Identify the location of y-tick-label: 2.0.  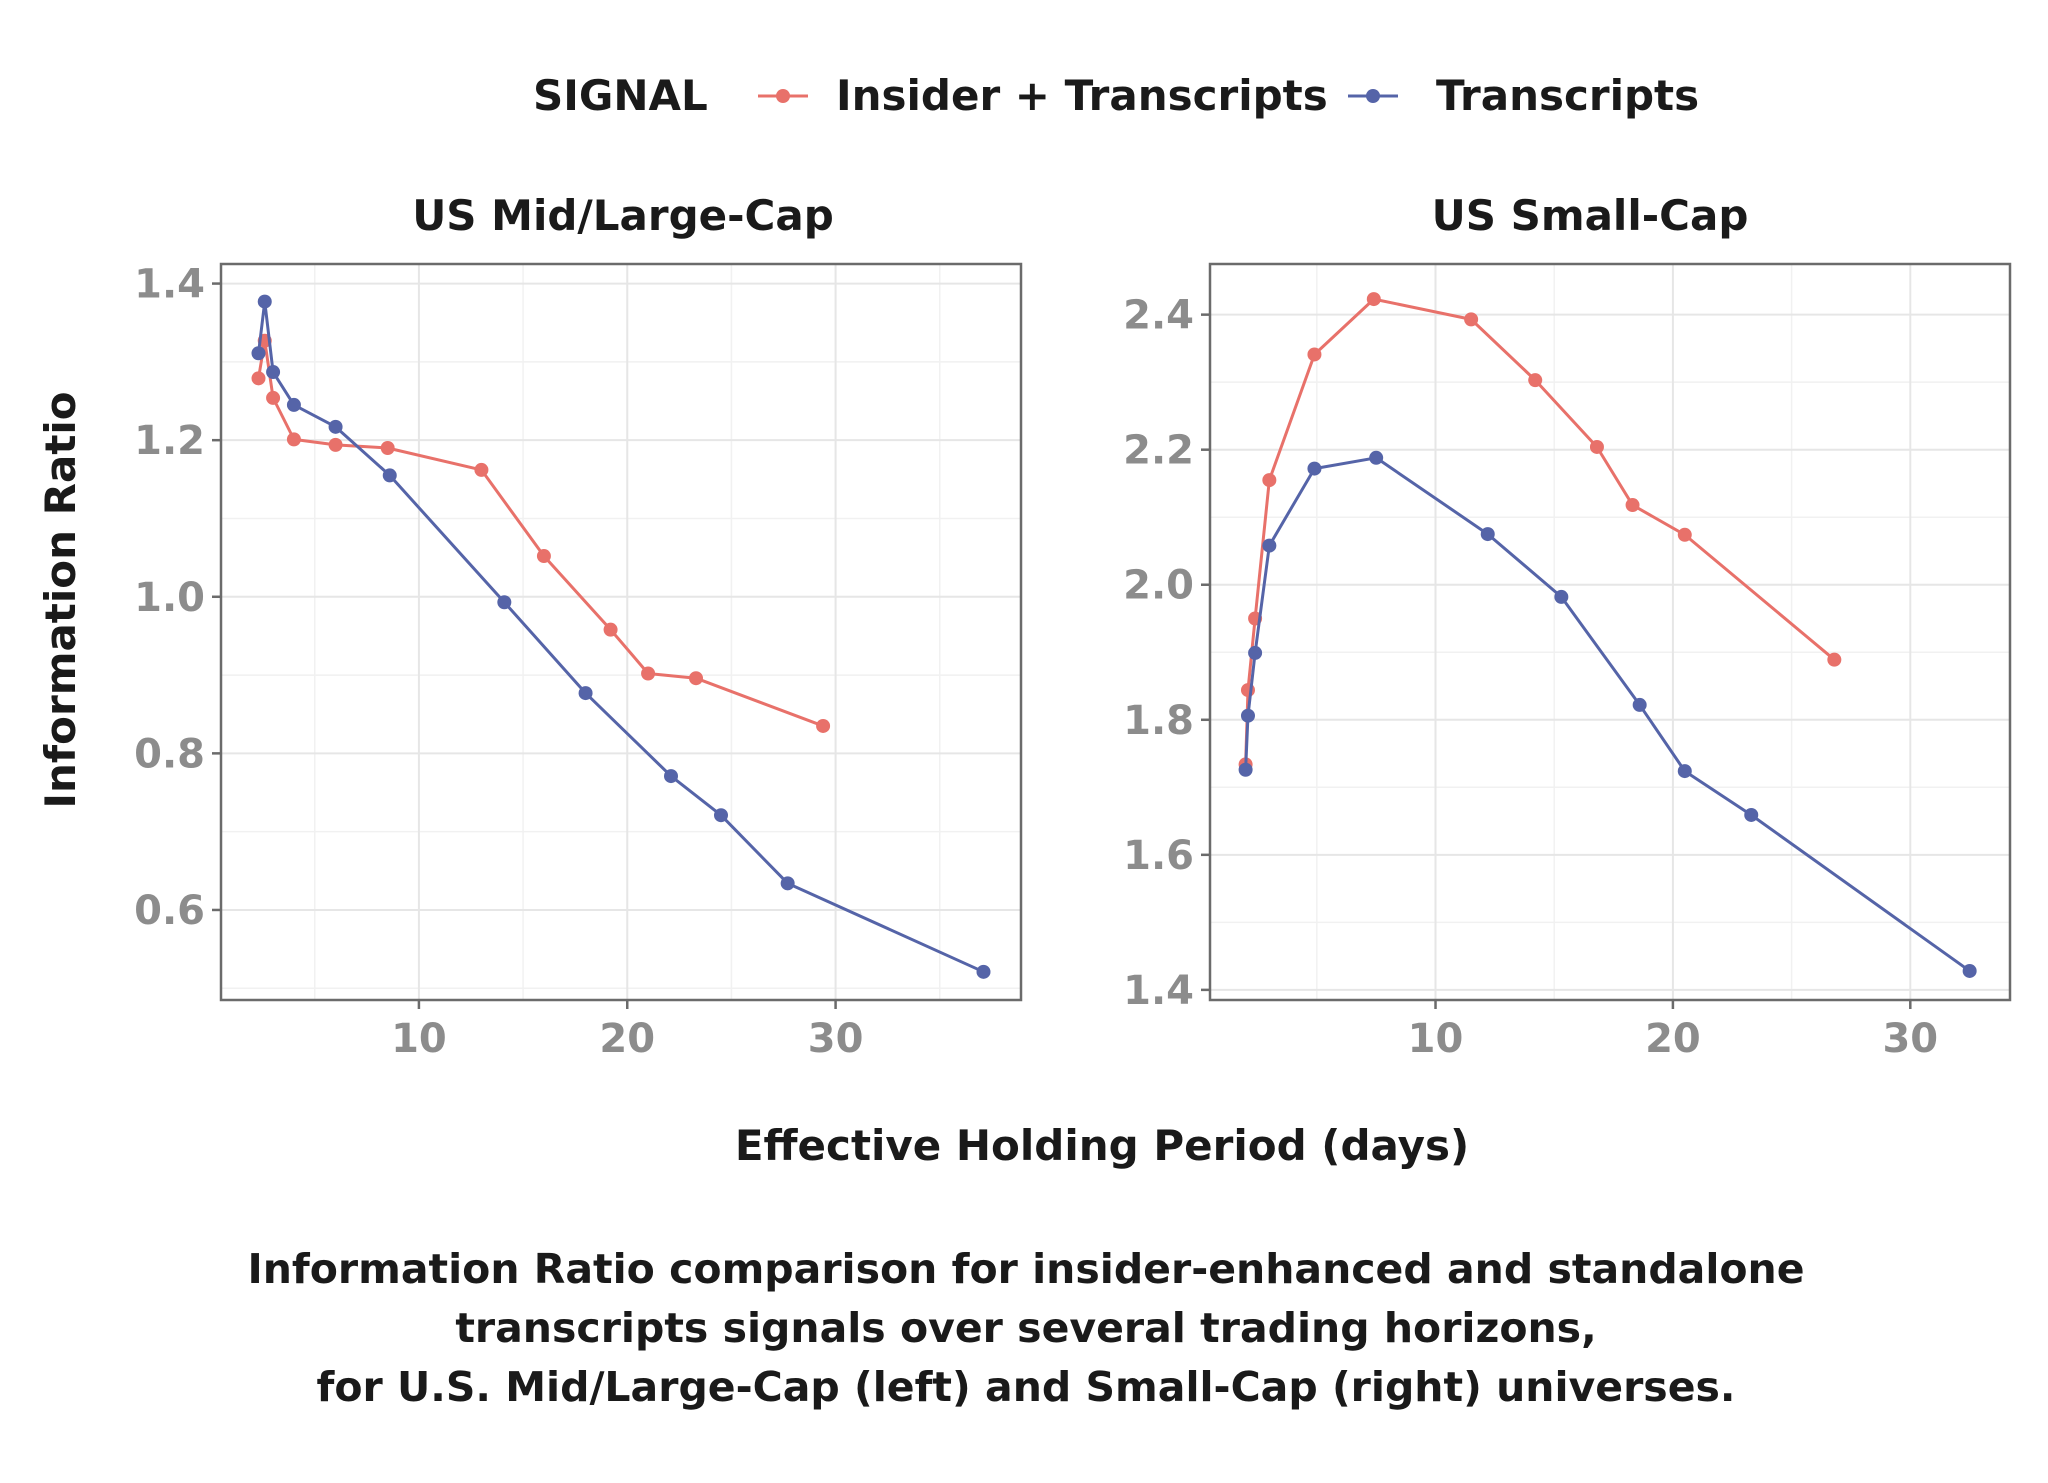
(1158, 586).